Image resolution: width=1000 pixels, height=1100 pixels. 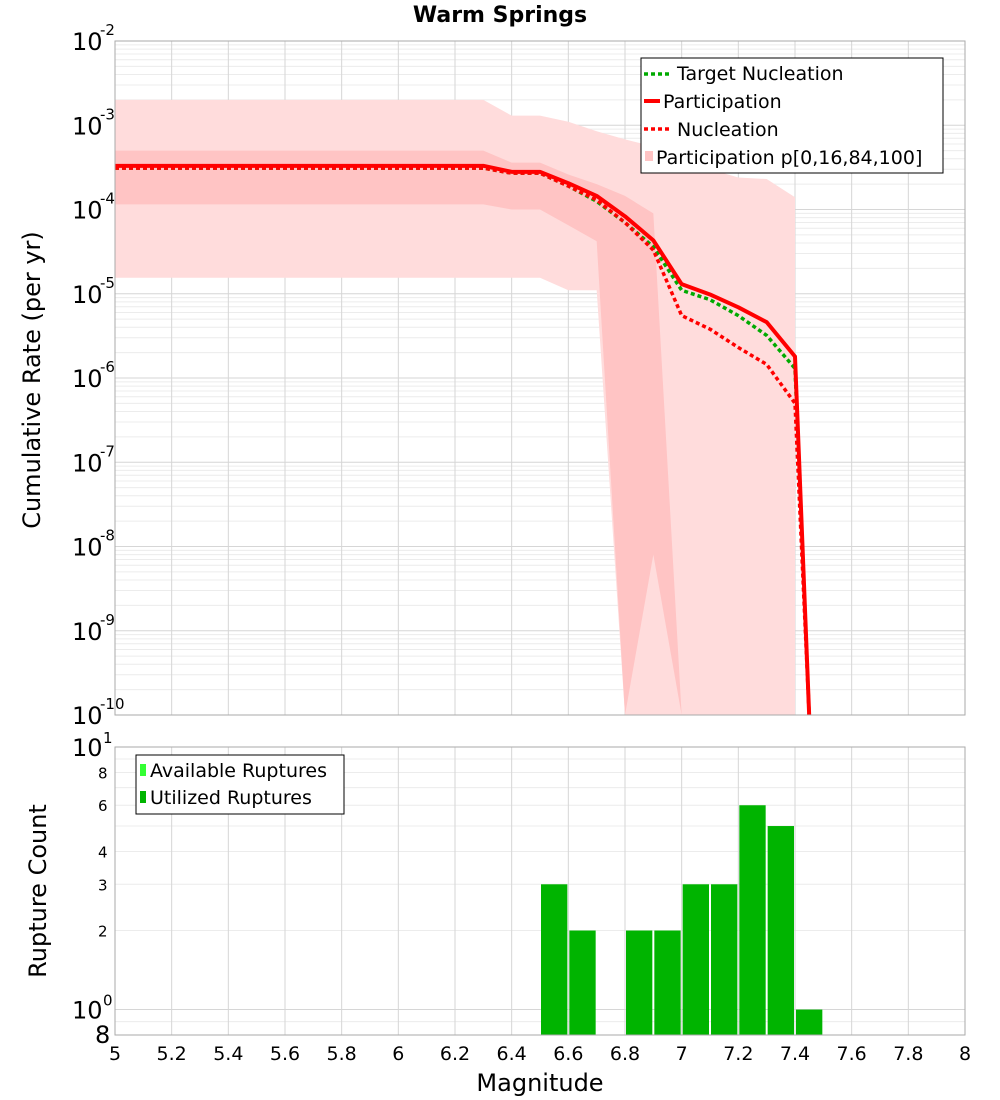 I want to click on y-tick-exponent: -4, so click(x=107, y=199).